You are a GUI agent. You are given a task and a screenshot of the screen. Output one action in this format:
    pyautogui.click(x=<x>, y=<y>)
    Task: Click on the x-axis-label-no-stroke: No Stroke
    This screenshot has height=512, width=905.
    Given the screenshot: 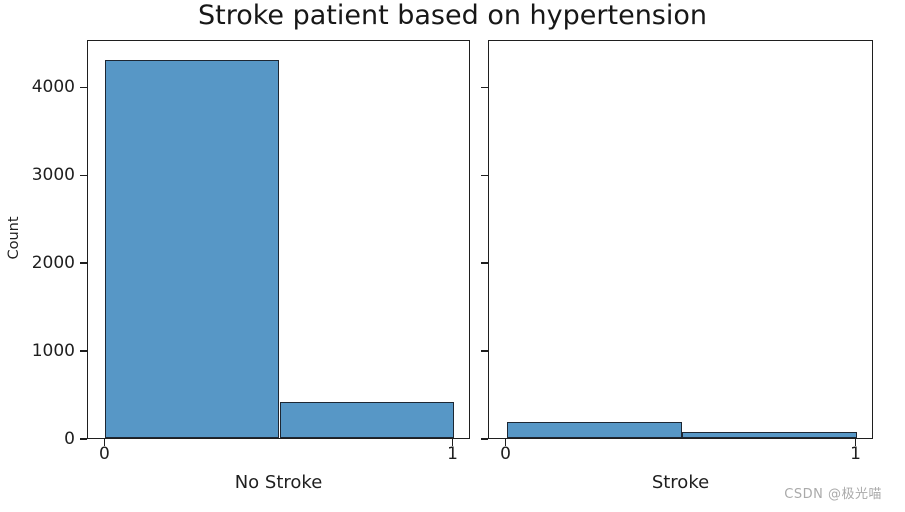 What is the action you would take?
    pyautogui.click(x=278, y=482)
    